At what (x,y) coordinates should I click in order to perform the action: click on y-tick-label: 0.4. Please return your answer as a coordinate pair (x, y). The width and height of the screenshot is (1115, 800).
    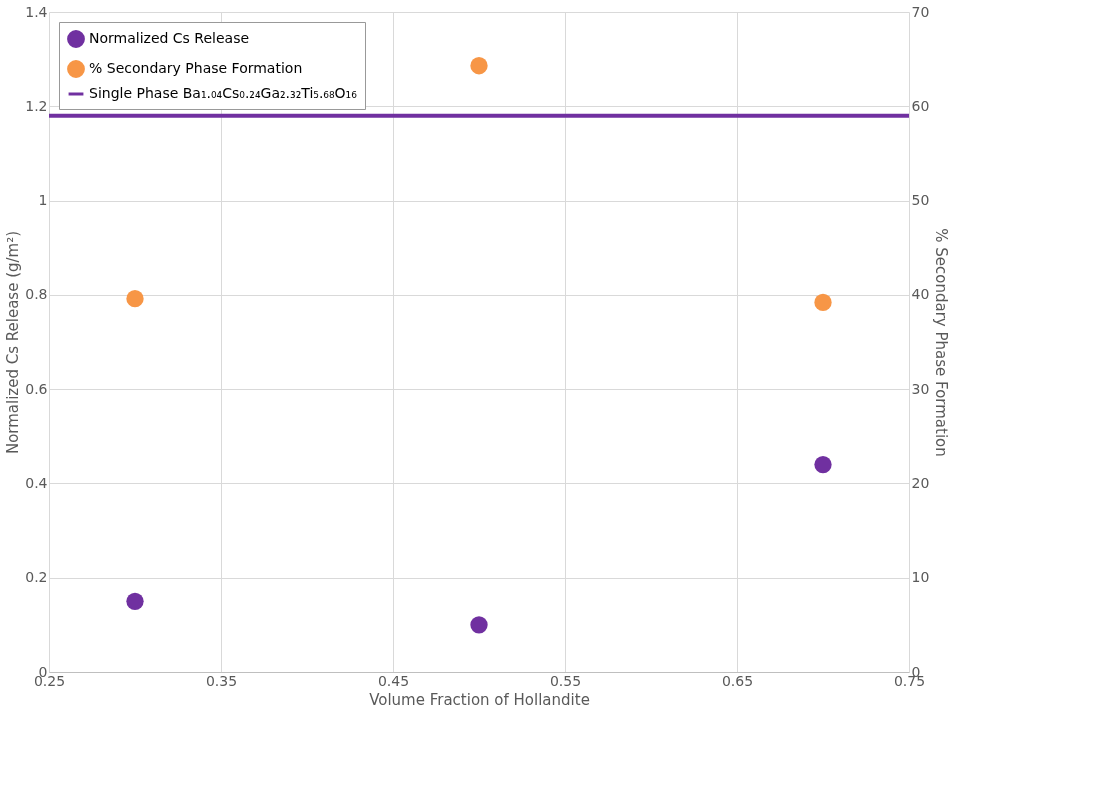
    Looking at the image, I should click on (36, 482).